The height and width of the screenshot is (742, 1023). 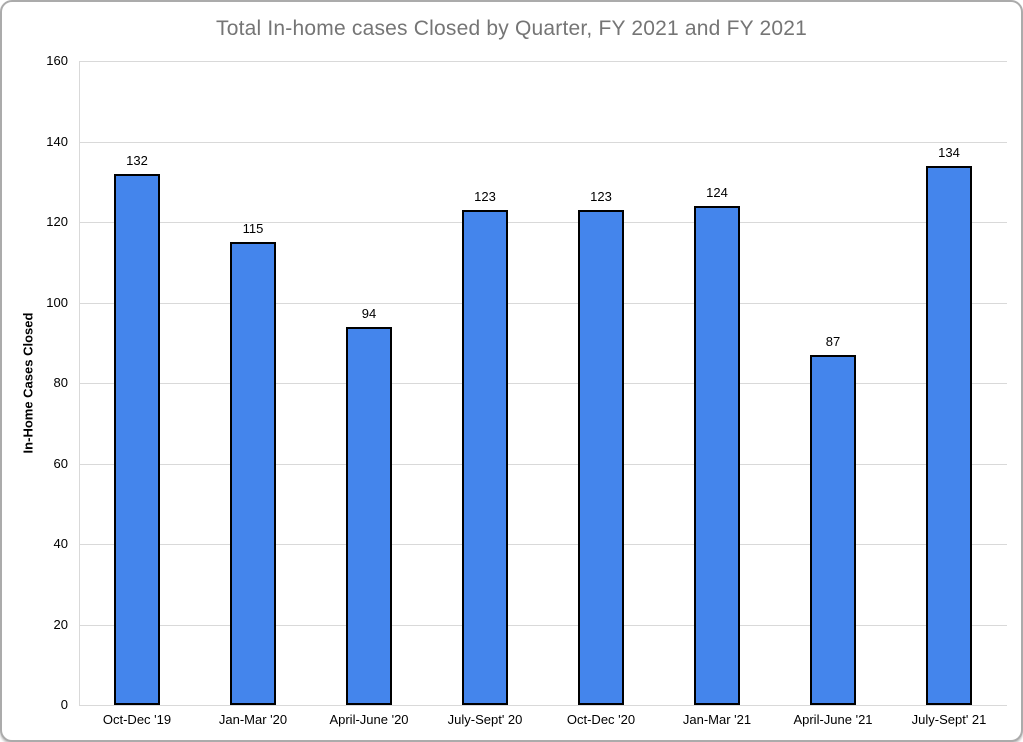 I want to click on x-tick-label: Oct-Dec '20, so click(x=601, y=719).